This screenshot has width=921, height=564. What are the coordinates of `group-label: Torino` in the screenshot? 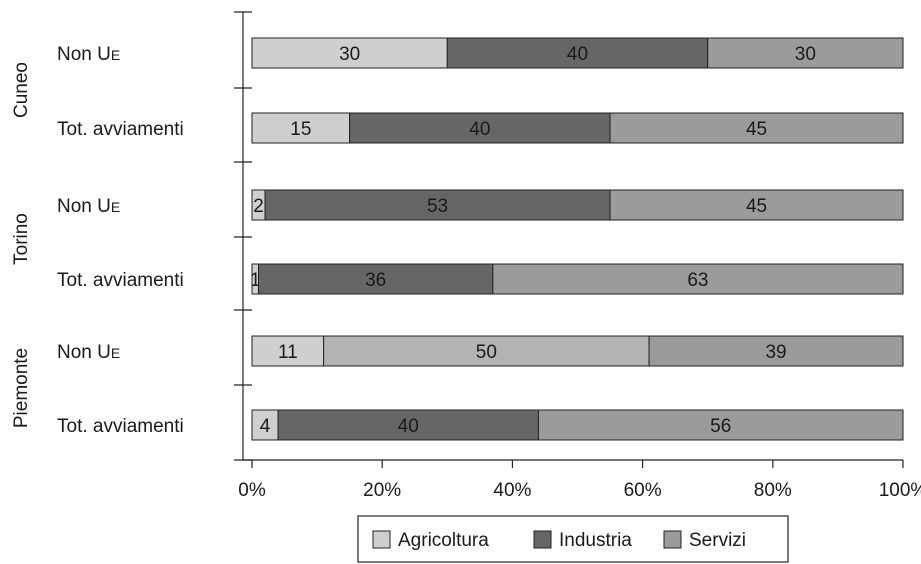 It's located at (21, 239).